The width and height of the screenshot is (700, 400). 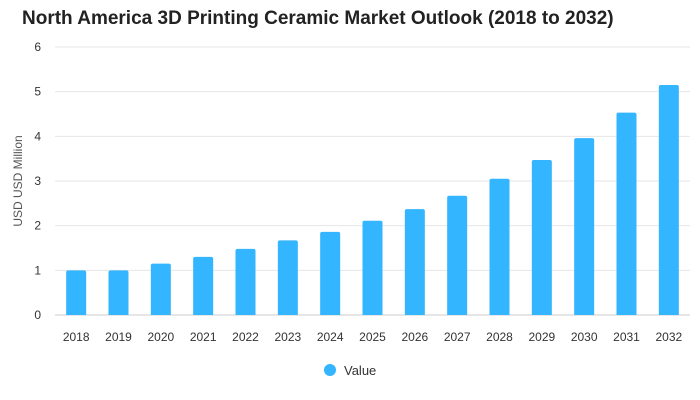 I want to click on bar-2022, so click(x=245, y=281).